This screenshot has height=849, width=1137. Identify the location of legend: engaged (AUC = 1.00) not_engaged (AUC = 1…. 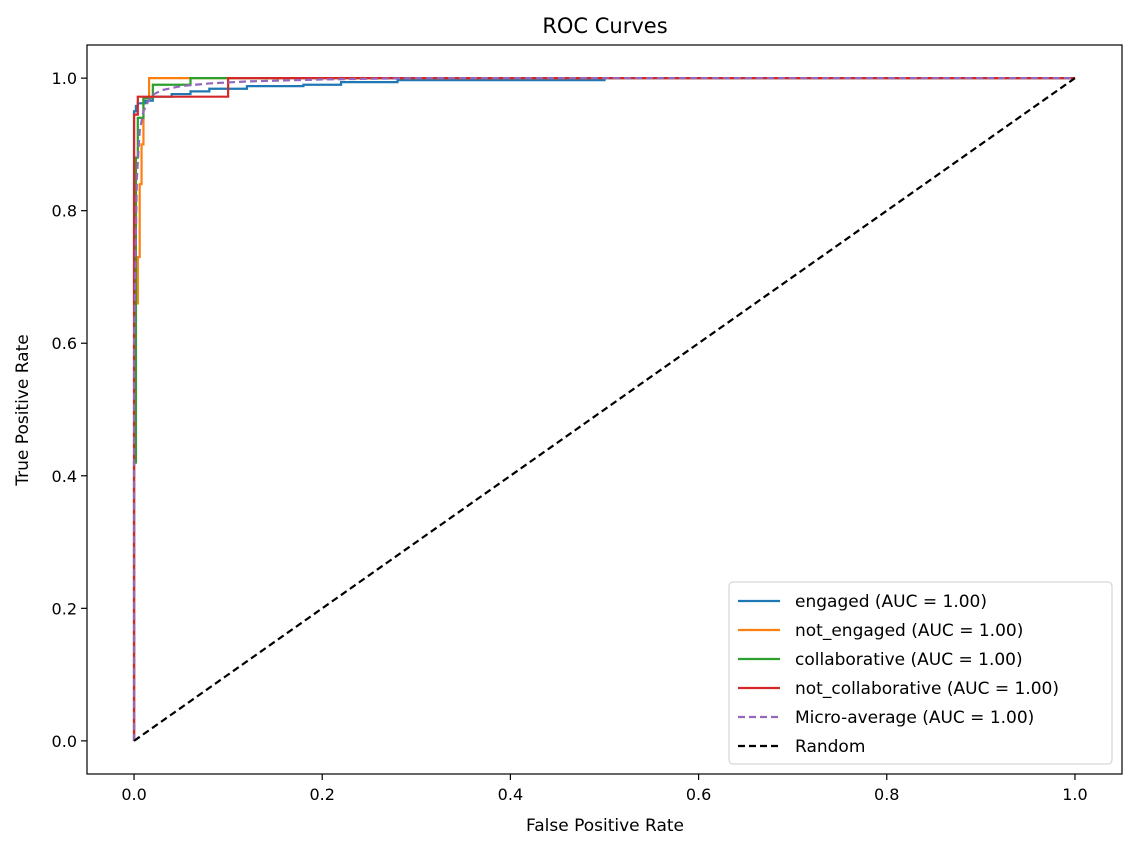
(920, 673).